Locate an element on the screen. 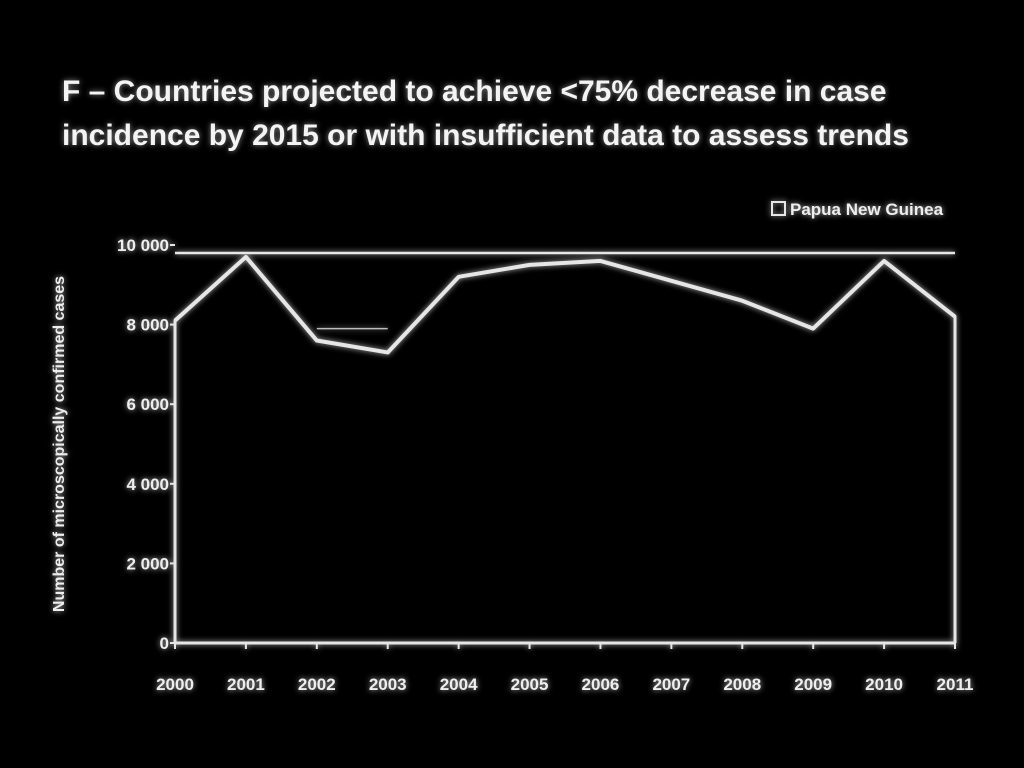 The image size is (1024, 768). x-tick-label: 2011 is located at coordinates (955, 684).